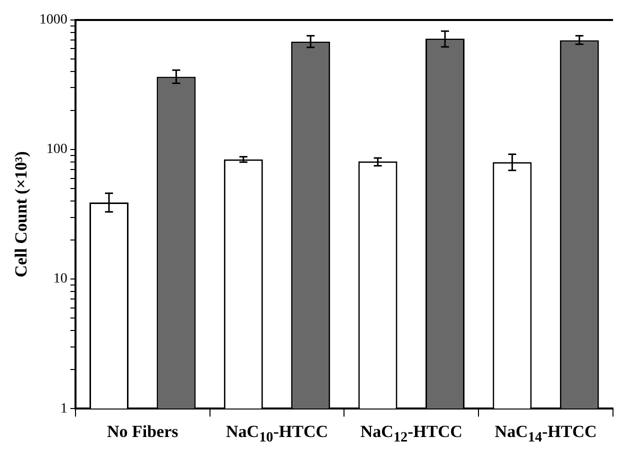  Describe the element at coordinates (411, 434) in the screenshot. I see `x-tick-label: NaC$_{12}$-HTCC` at that location.